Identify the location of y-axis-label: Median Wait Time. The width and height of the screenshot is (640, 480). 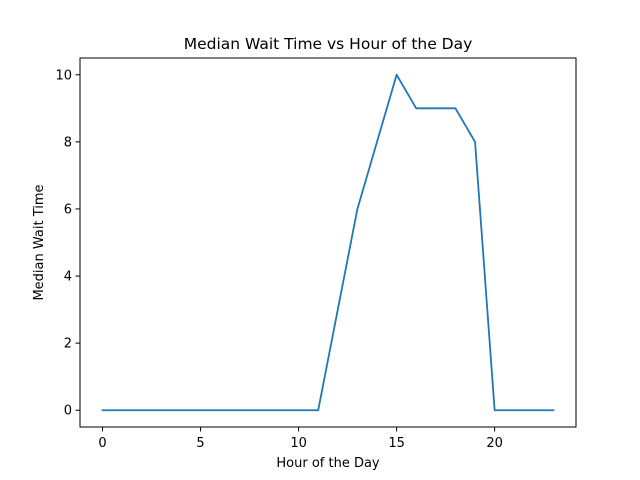
(39, 242).